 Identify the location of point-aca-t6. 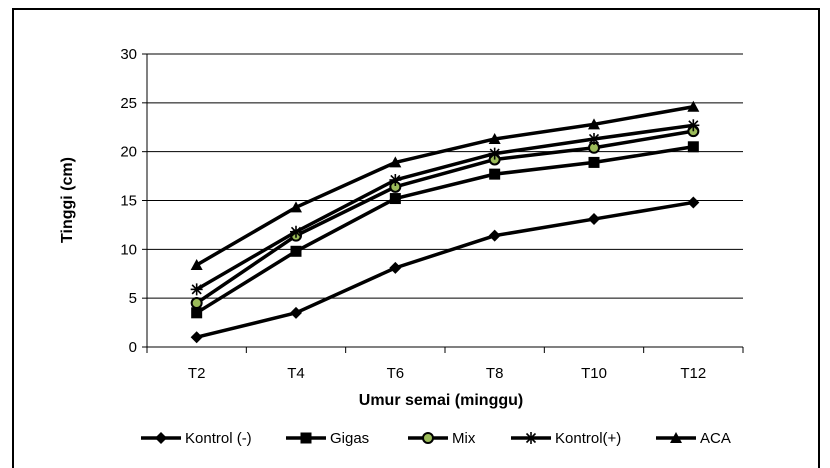
(395, 162).